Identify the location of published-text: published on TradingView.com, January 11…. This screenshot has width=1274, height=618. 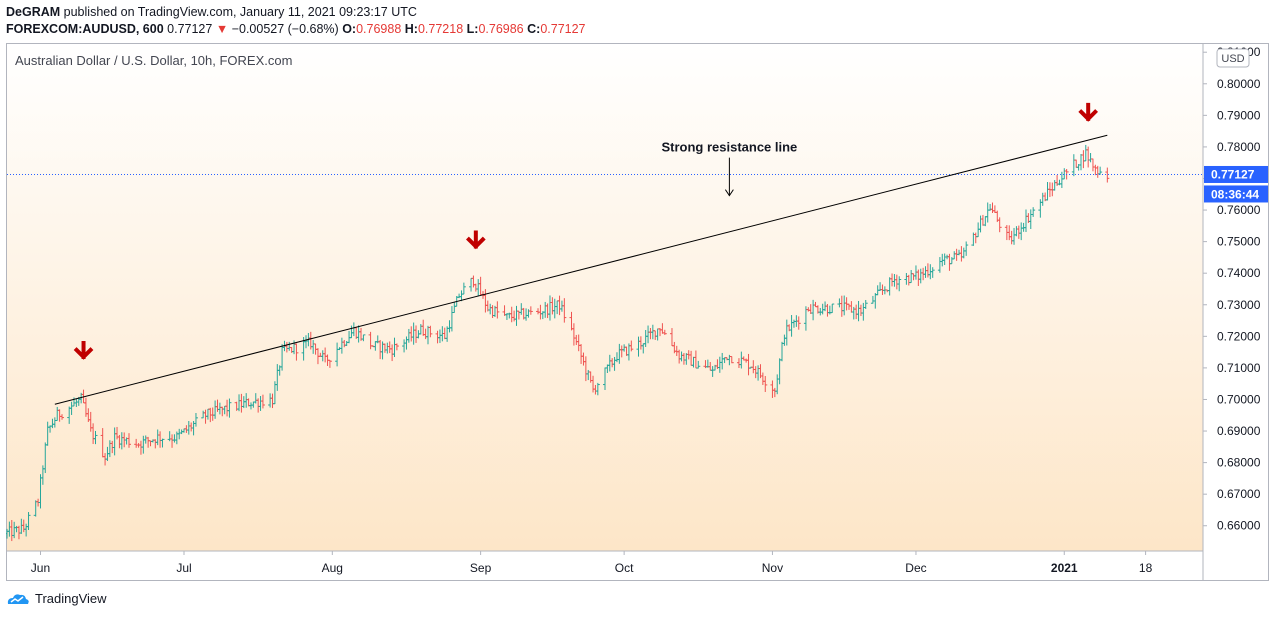
(240, 12).